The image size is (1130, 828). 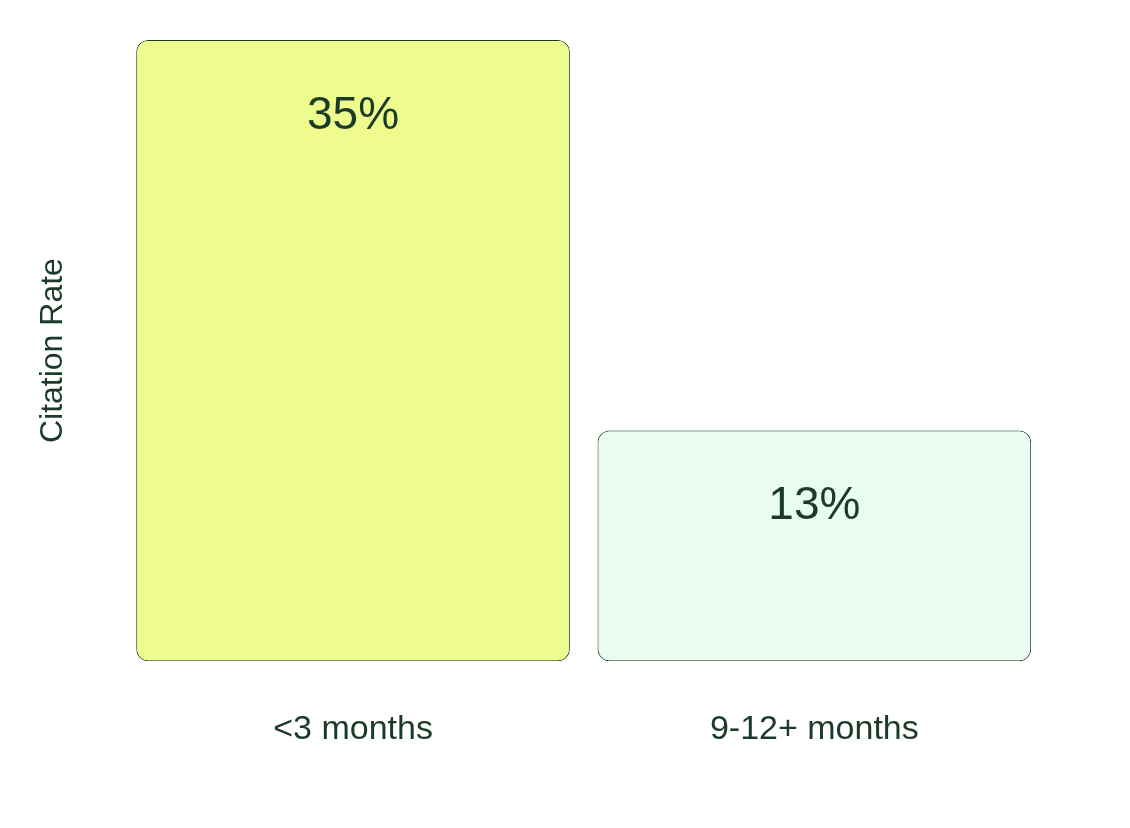 I want to click on data-label: 13%, so click(x=814, y=503).